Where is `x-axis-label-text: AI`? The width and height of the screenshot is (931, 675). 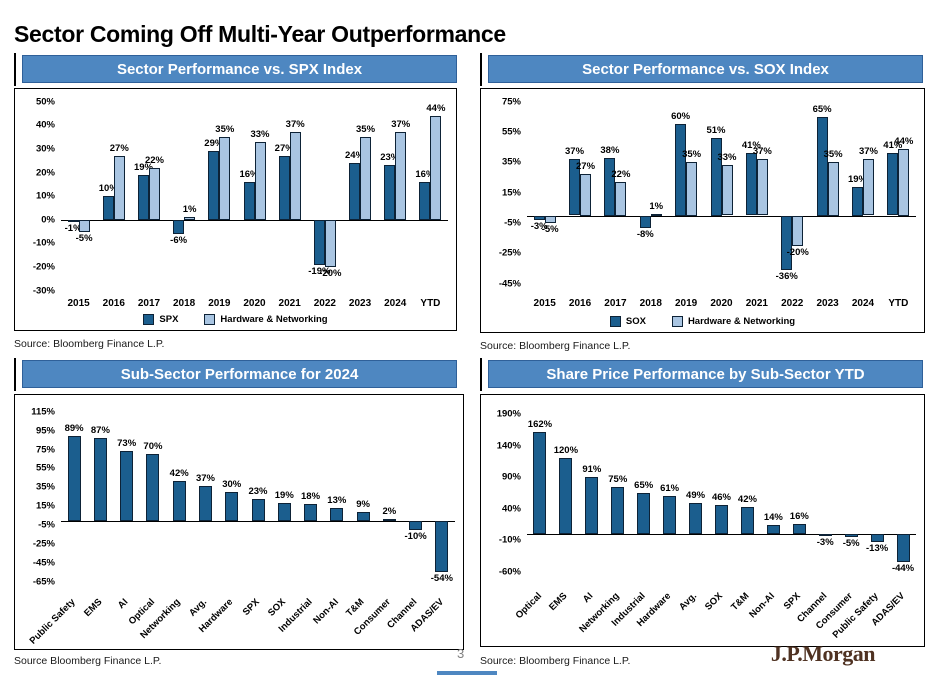
x-axis-label-text: AI is located at coordinates (123, 604).